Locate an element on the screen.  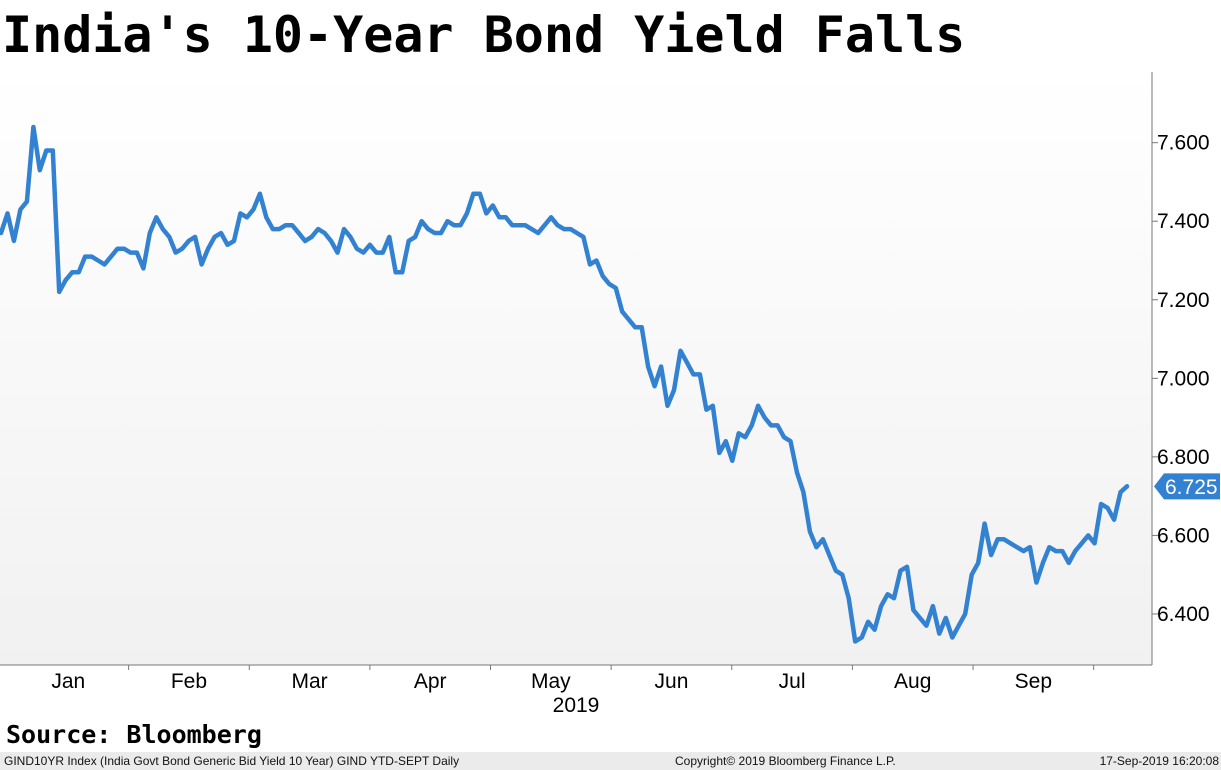
x-axis-year-label: 2019 is located at coordinates (576, 705).